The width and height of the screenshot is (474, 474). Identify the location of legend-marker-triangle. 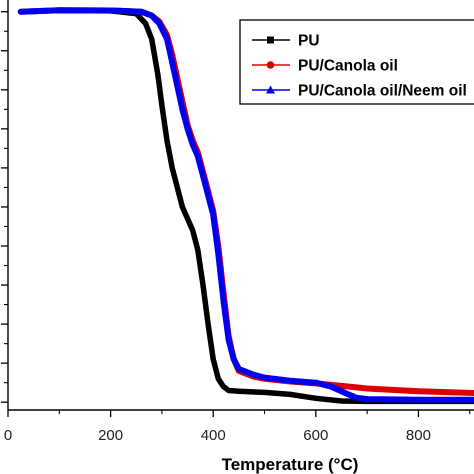
(270, 89).